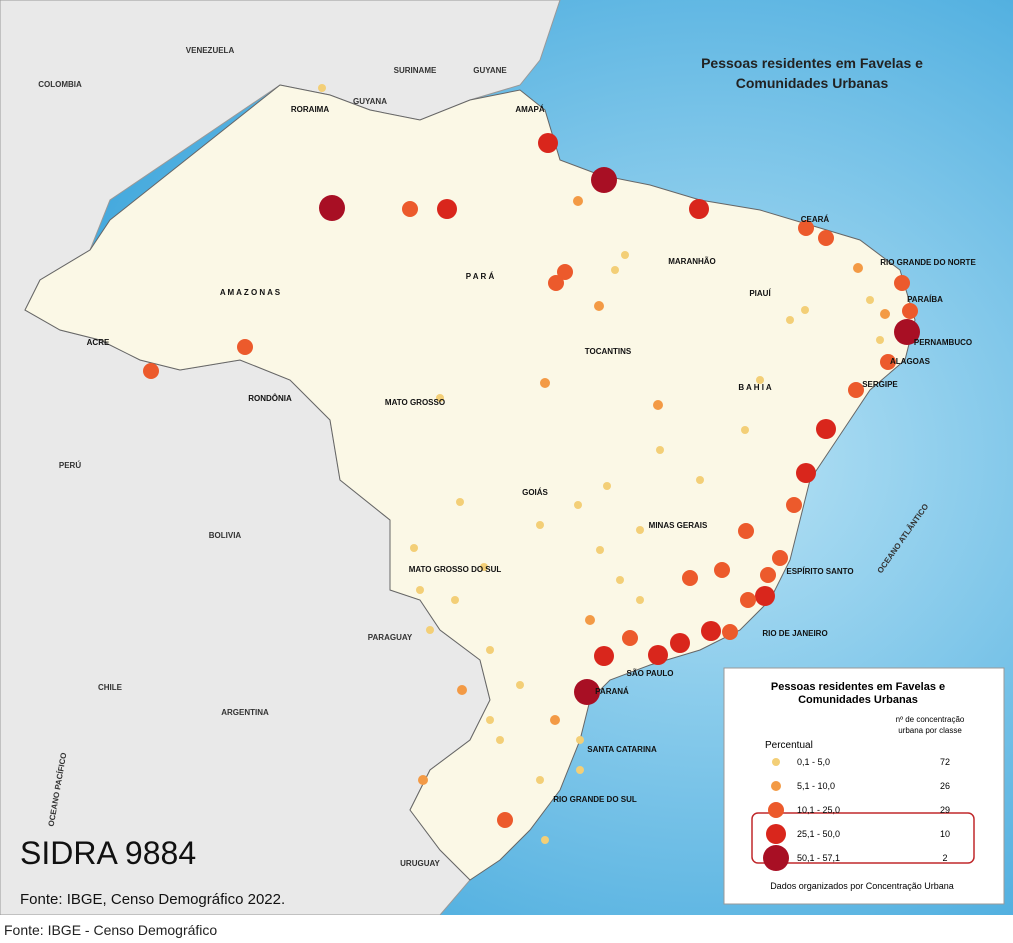 The width and height of the screenshot is (1013, 943). What do you see at coordinates (818, 834) in the screenshot?
I see `legend-range: 25,1 - 50,0` at bounding box center [818, 834].